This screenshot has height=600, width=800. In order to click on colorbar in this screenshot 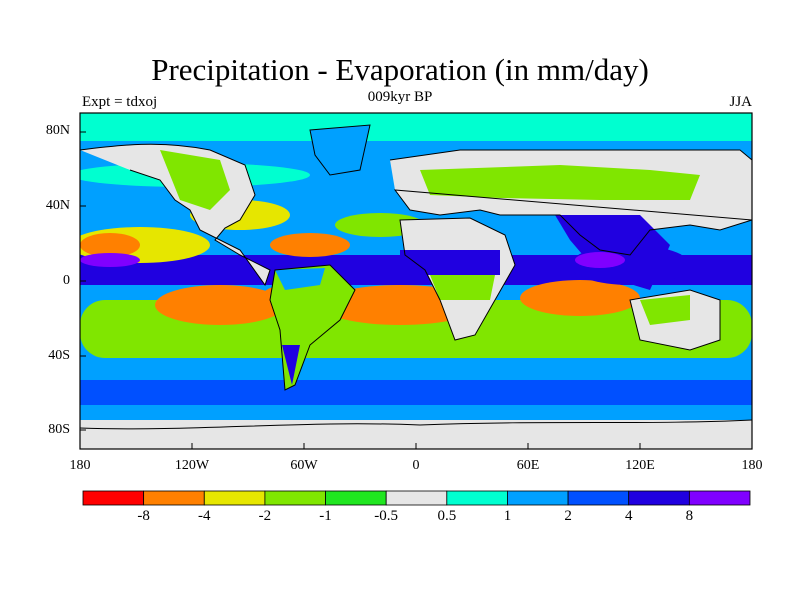, I will do `click(416, 498)`.